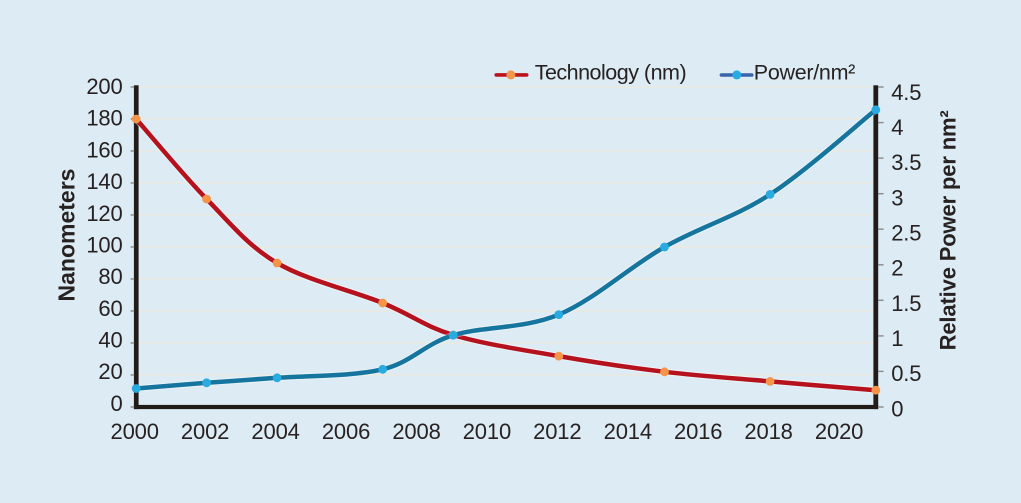  What do you see at coordinates (110, 371) in the screenshot?
I see `svg-text: 20` at bounding box center [110, 371].